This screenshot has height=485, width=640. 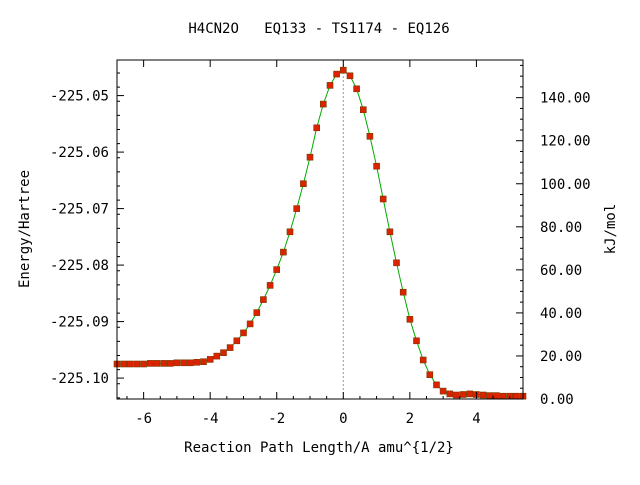 What do you see at coordinates (319, 448) in the screenshot?
I see `x-axis-title: Reaction Path Length/A amu^{1/2}` at bounding box center [319, 448].